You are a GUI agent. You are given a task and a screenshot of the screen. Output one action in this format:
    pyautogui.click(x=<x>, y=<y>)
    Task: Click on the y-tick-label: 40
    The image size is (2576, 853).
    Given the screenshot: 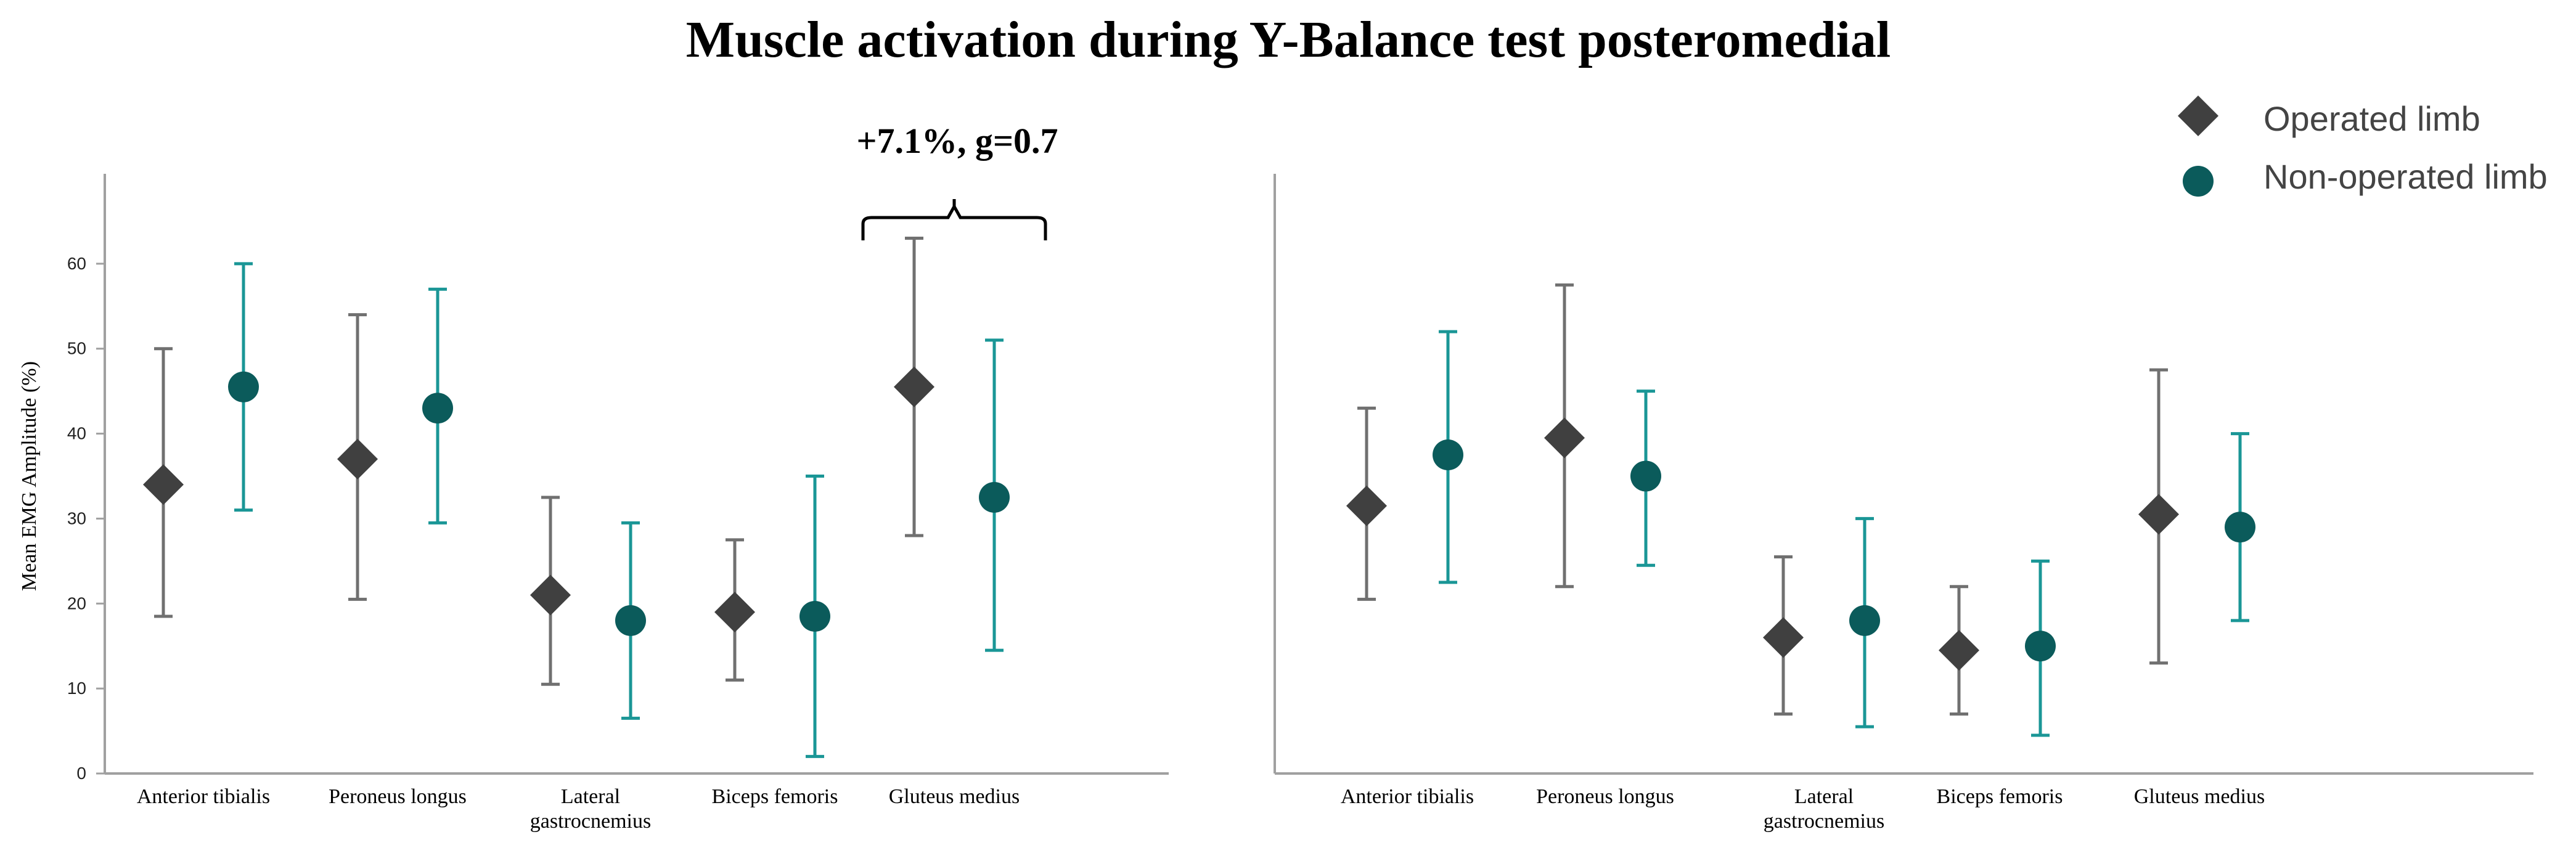 What is the action you would take?
    pyautogui.click(x=76, y=433)
    